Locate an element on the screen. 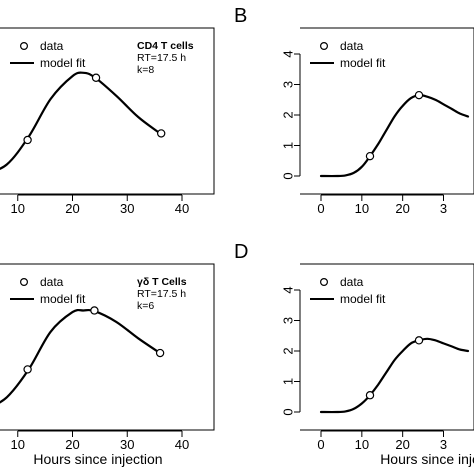 This screenshot has height=474, width=474. annotation-line: CD4 T cells is located at coordinates (165, 46).